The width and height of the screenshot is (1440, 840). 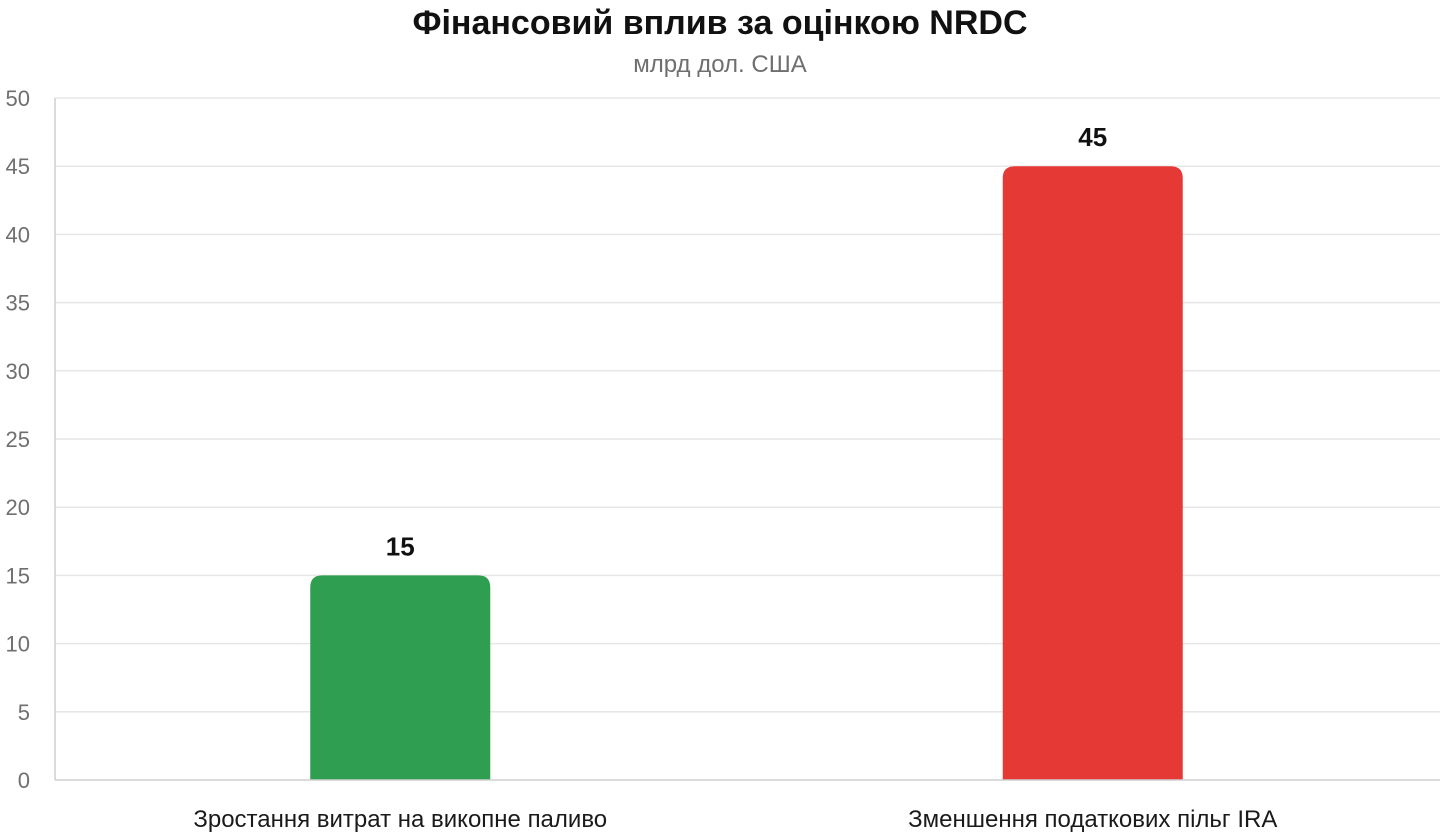 What do you see at coordinates (1092, 137) in the screenshot?
I see `data-label-2: 45` at bounding box center [1092, 137].